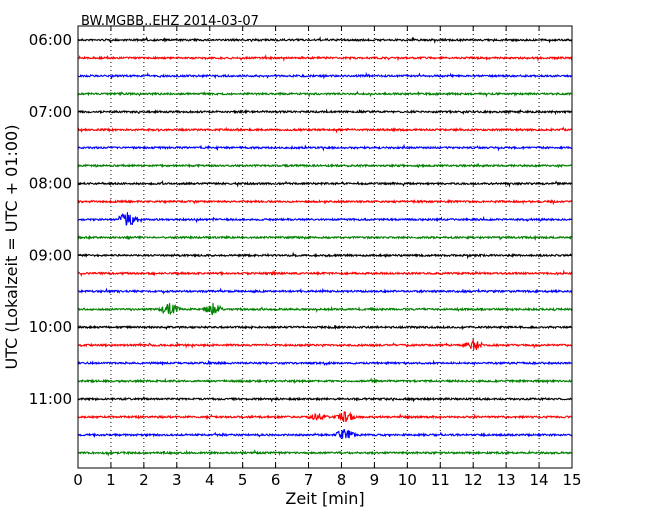 The height and width of the screenshot is (520, 650). Describe the element at coordinates (11, 247) in the screenshot. I see `y-axis-label: UTC (Lokalzeit = UTC + 01:00)` at that location.